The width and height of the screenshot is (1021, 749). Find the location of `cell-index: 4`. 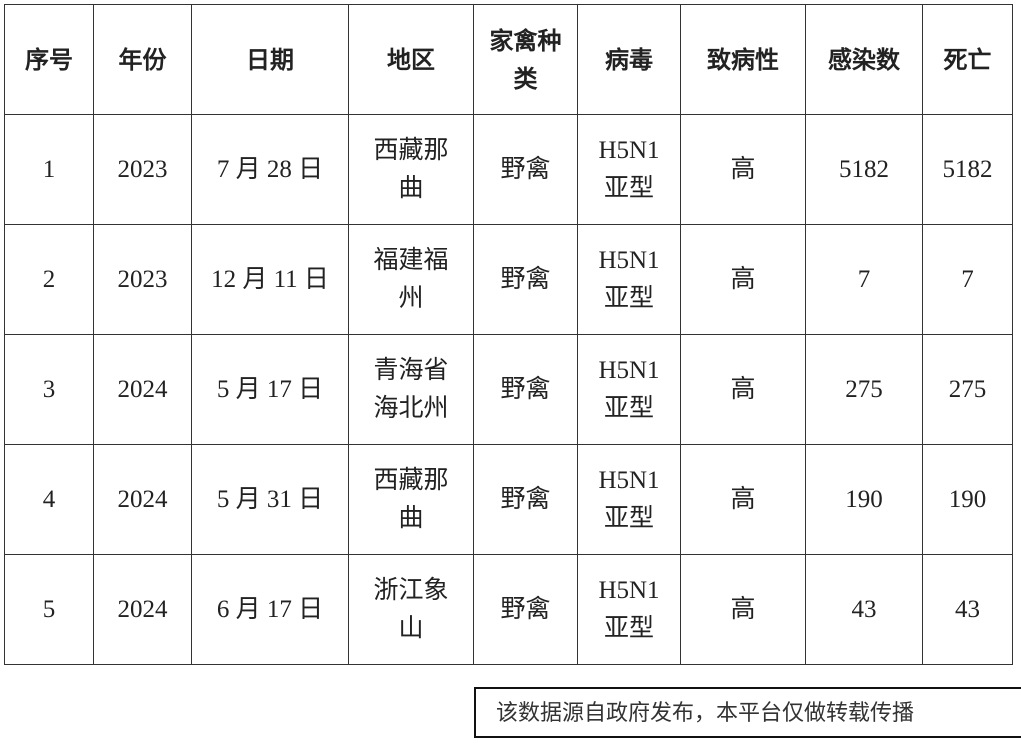

cell-index: 4 is located at coordinates (49, 499).